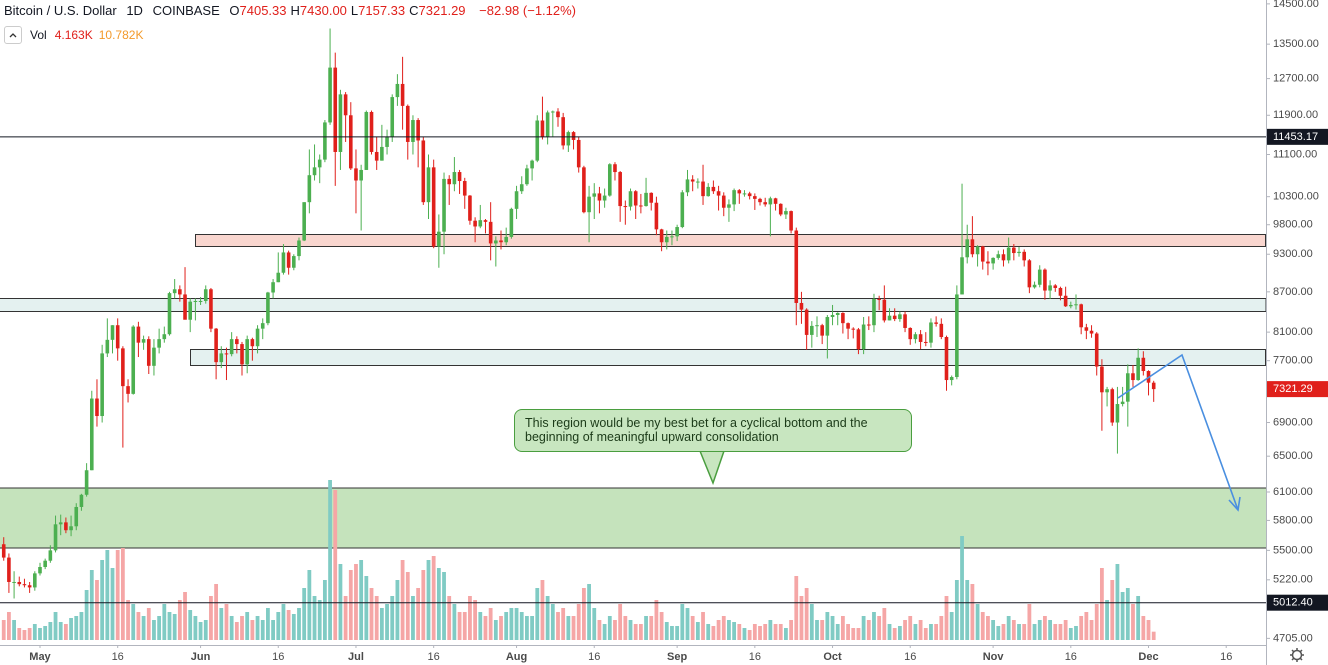 The width and height of the screenshot is (1328, 665). What do you see at coordinates (712, 468) in the screenshot?
I see `callout-pointer` at bounding box center [712, 468].